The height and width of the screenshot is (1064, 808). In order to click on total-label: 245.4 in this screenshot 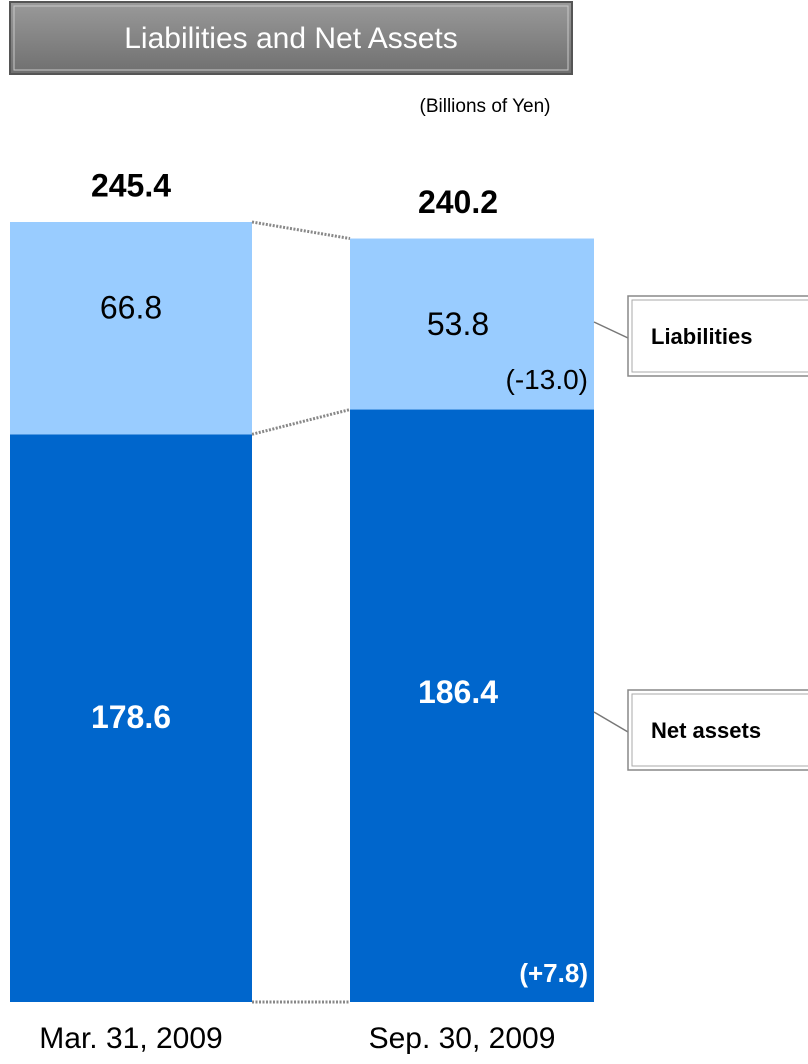, I will do `click(131, 185)`.